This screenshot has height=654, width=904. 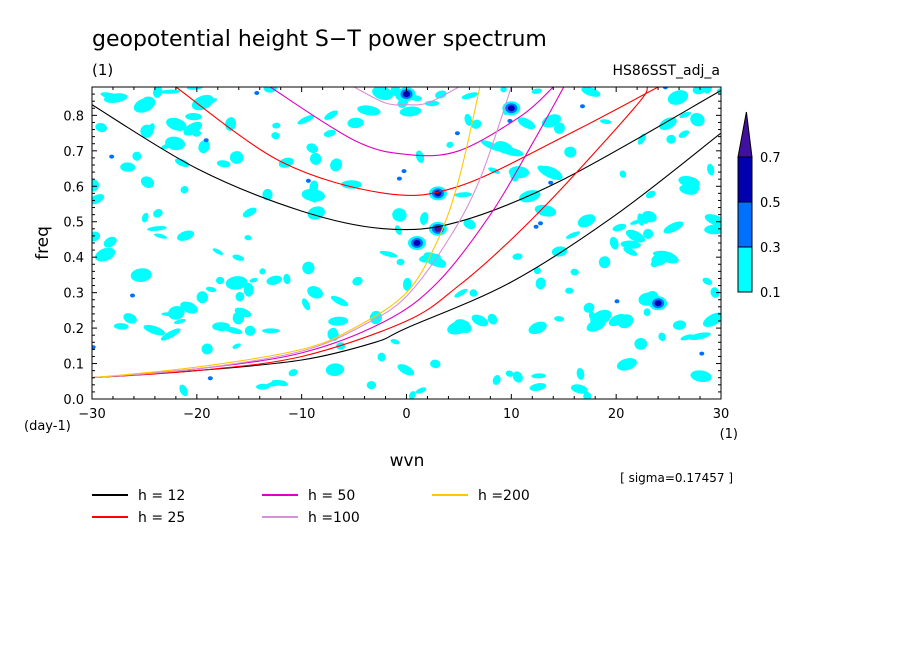 What do you see at coordinates (417, 142) in the screenshot?
I see `curve-h25-upper` at bounding box center [417, 142].